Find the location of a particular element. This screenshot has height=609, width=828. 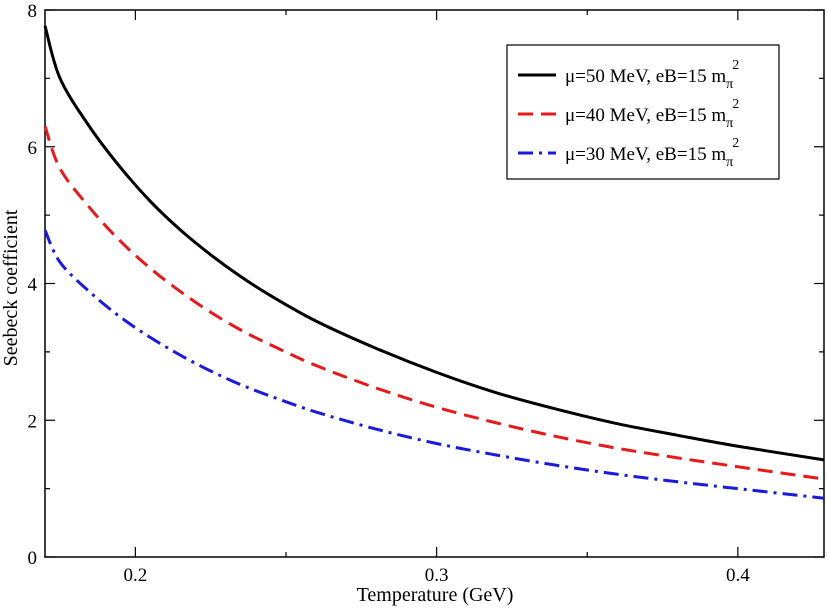

y-tick-label: 4 is located at coordinates (33, 285).